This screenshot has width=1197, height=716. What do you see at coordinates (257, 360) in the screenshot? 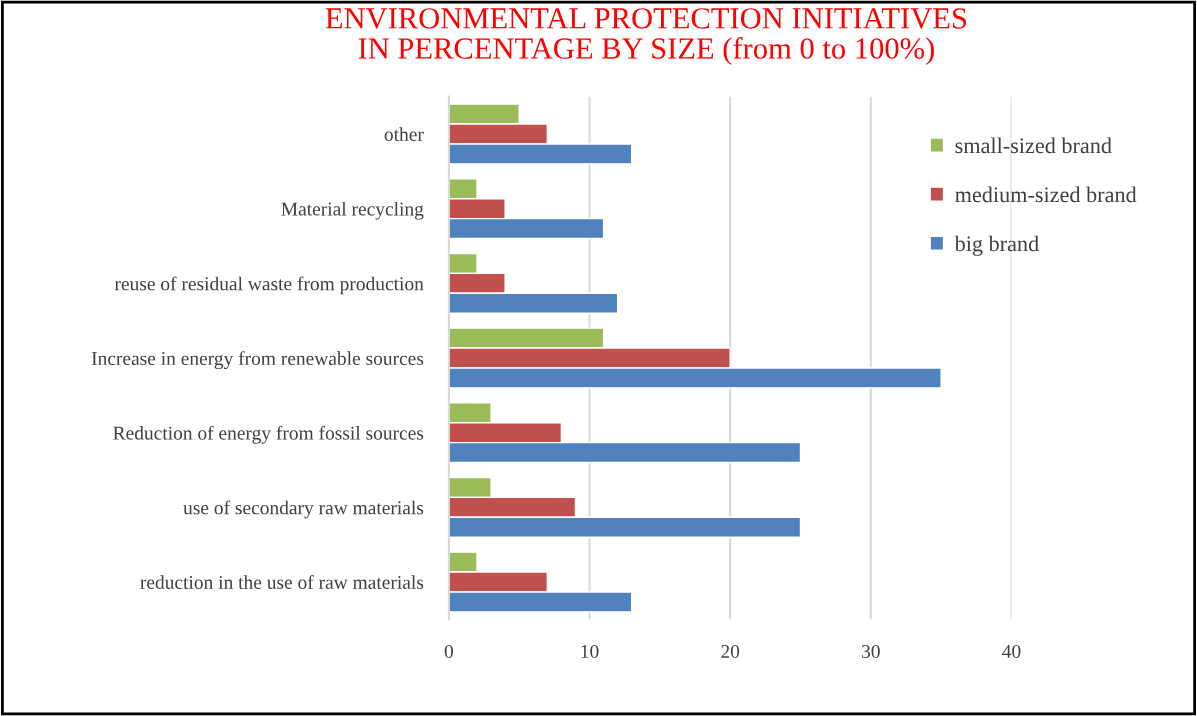
I see `y-tick-label: Increase in energy from renewable sources` at bounding box center [257, 360].